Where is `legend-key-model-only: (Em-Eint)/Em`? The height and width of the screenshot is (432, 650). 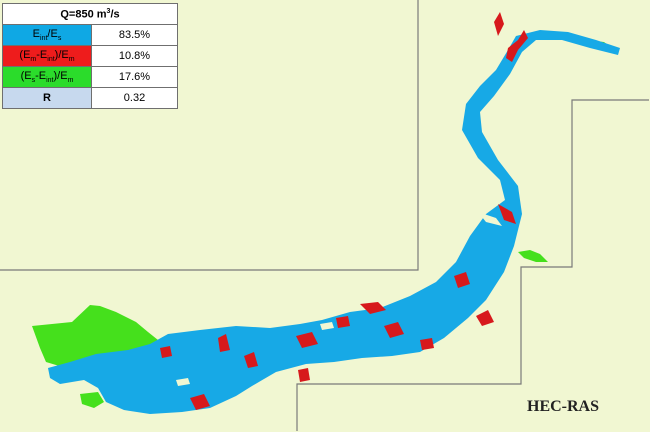
legend-key-model-only: (Em-Eint)/Em is located at coordinates (47, 56).